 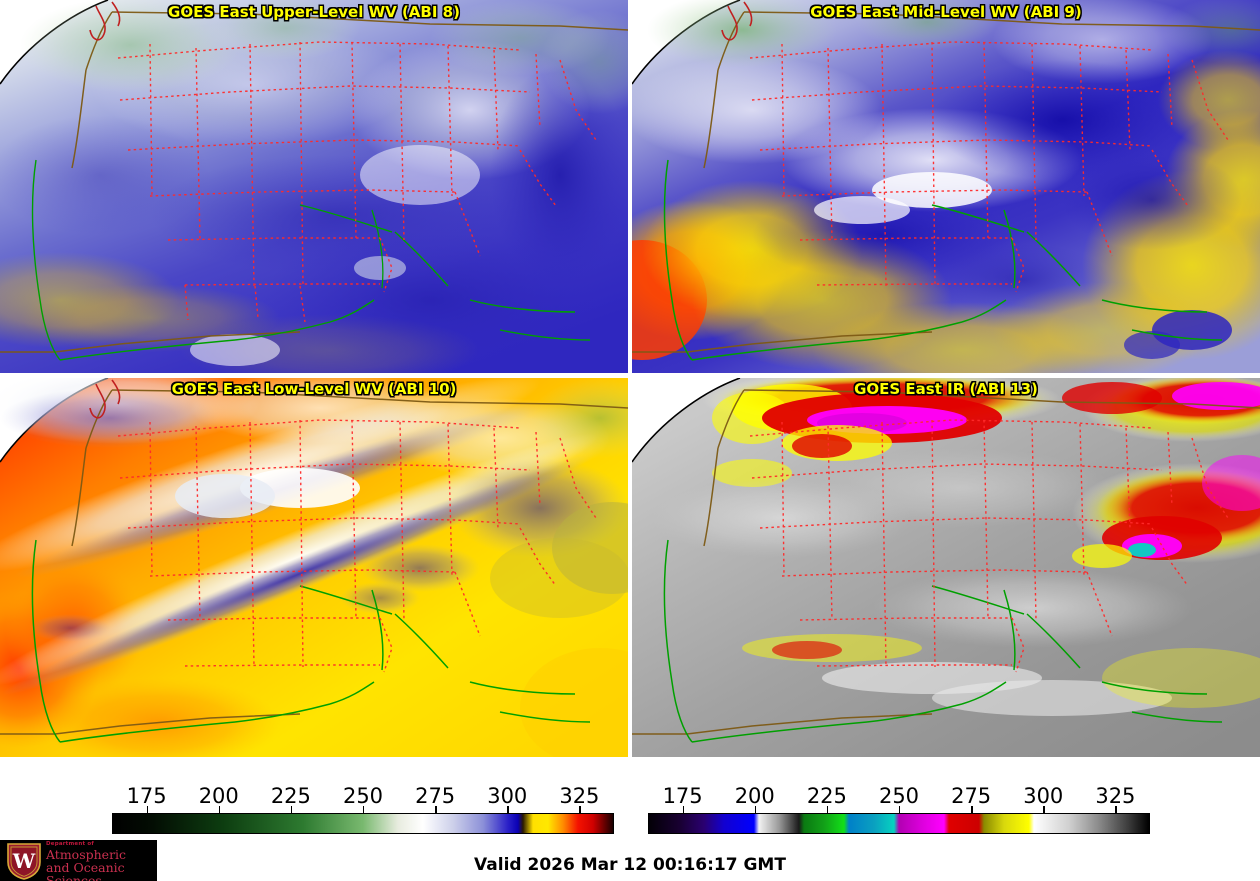 I want to click on wv-colorbar-bar, so click(x=363, y=823).